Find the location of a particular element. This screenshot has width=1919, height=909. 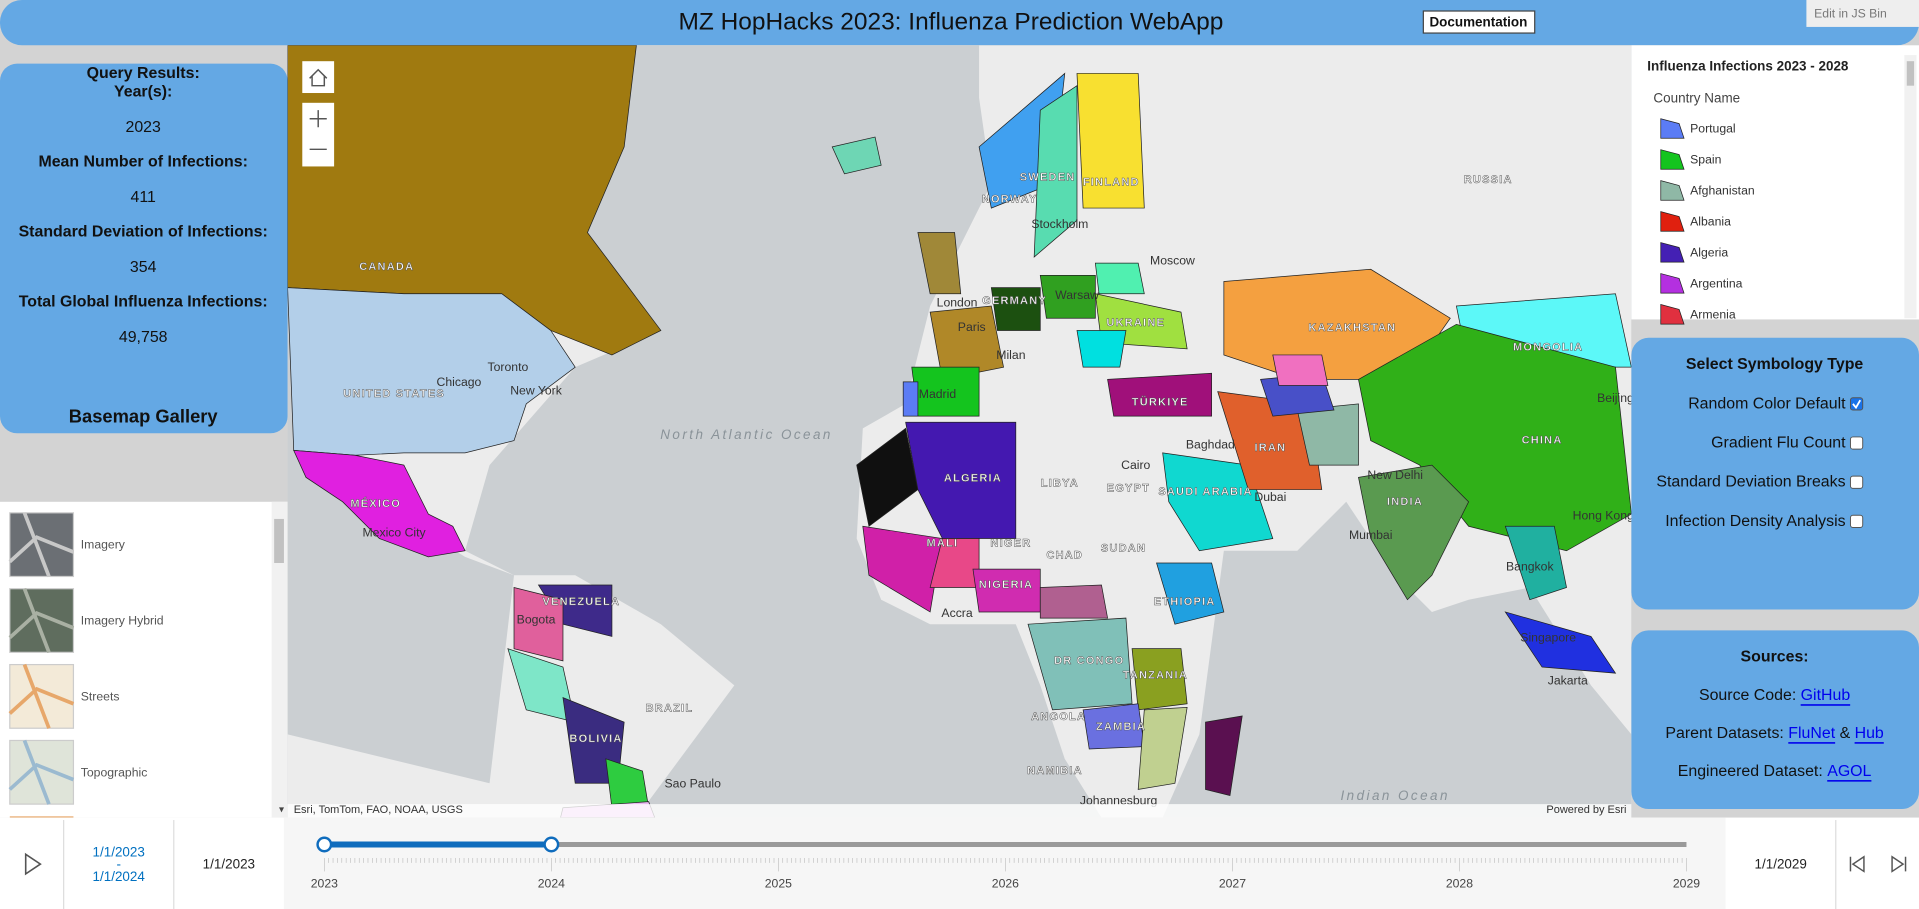

legend-scrollbar is located at coordinates (1910, 187).